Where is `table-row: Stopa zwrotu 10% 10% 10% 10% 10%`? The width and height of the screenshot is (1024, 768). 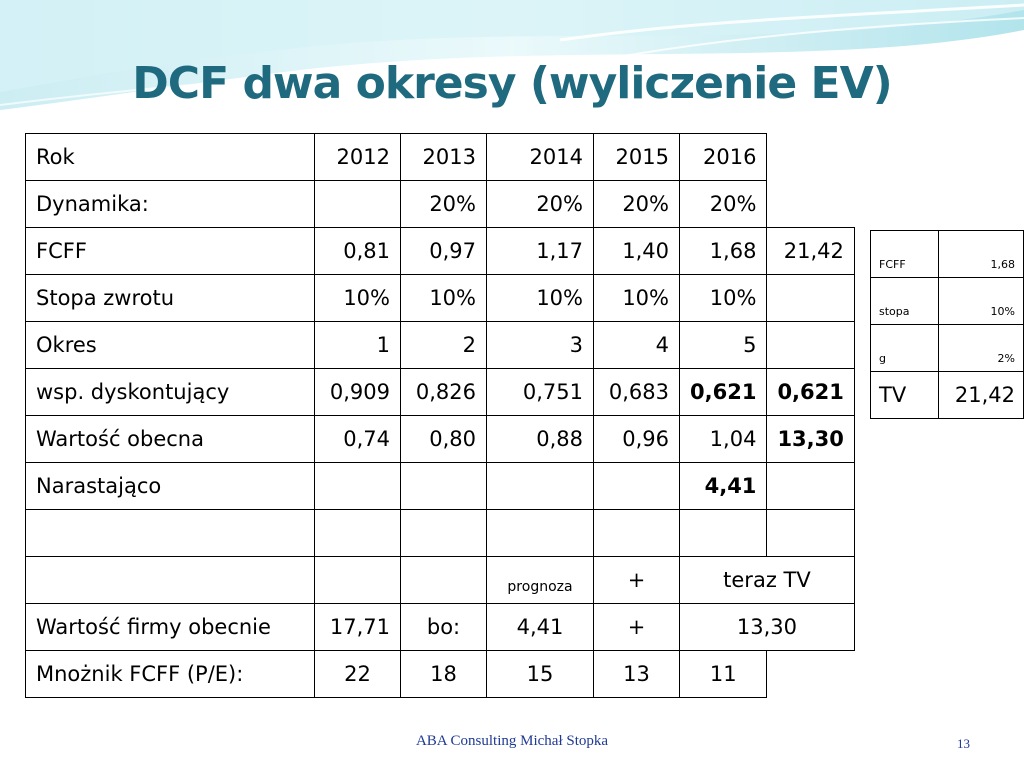 table-row: Stopa zwrotu 10% 10% 10% 10% 10% is located at coordinates (440, 298).